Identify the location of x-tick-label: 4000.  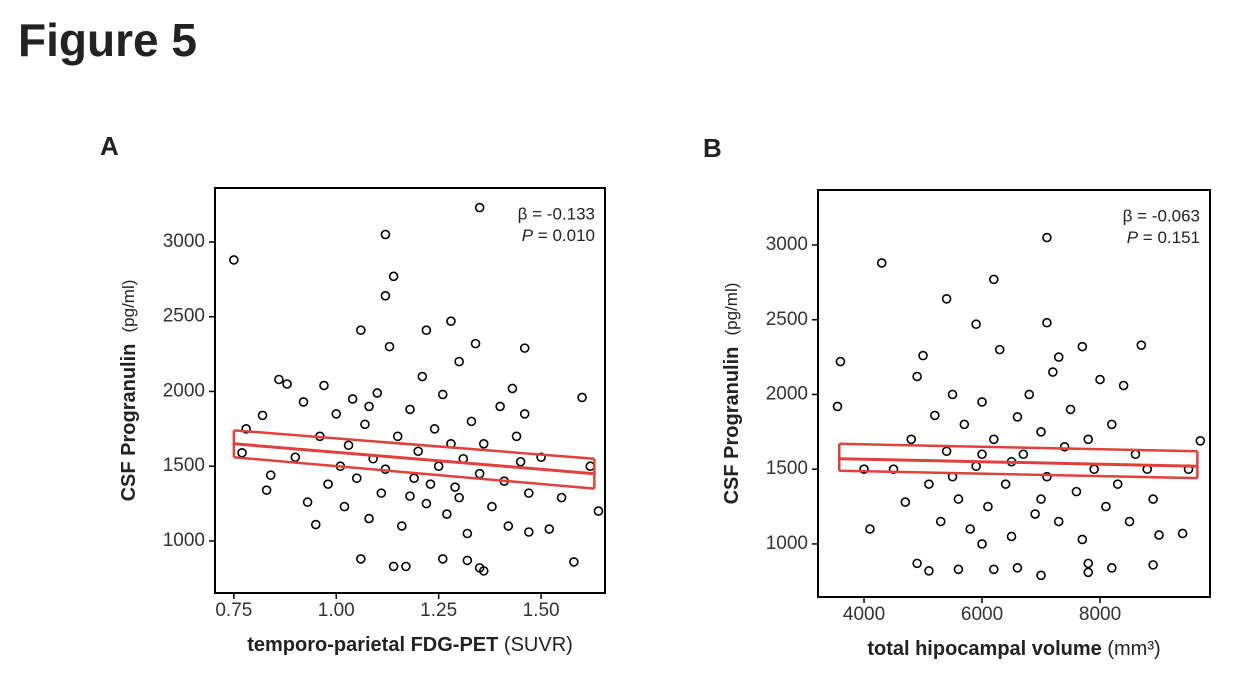
(864, 614).